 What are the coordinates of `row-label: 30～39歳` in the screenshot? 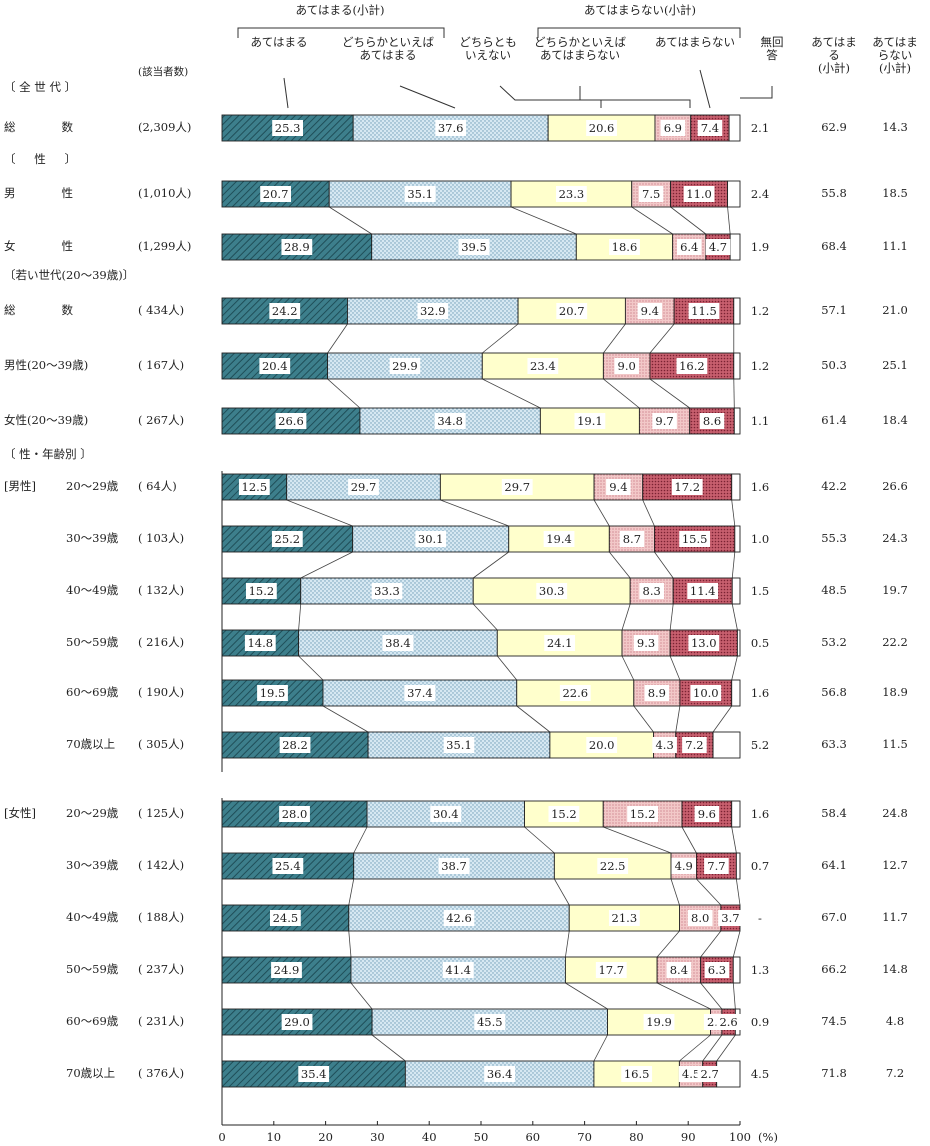 It's located at (92, 538).